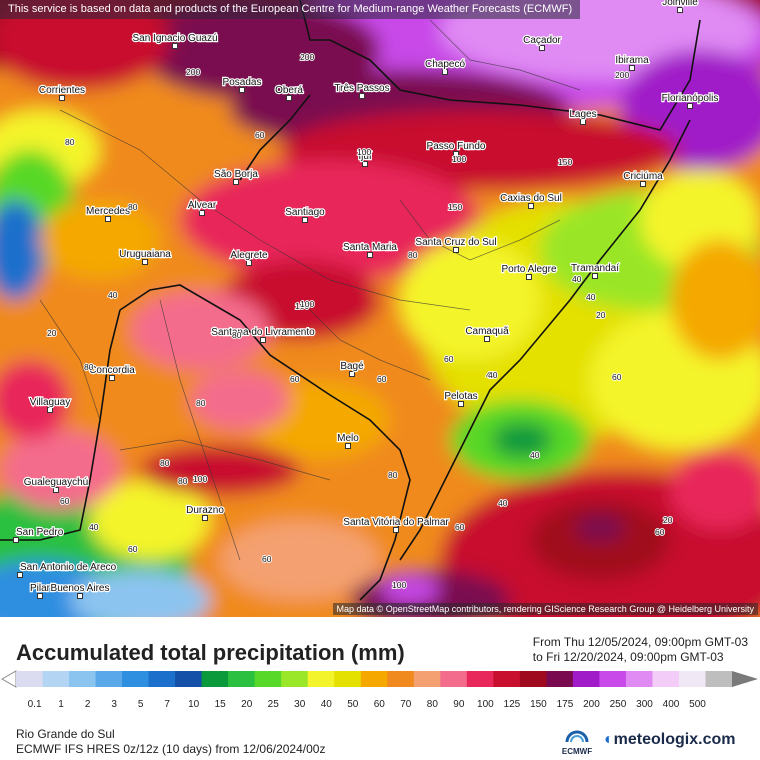 The width and height of the screenshot is (760, 760). I want to click on scale-tick-label: 25, so click(274, 704).